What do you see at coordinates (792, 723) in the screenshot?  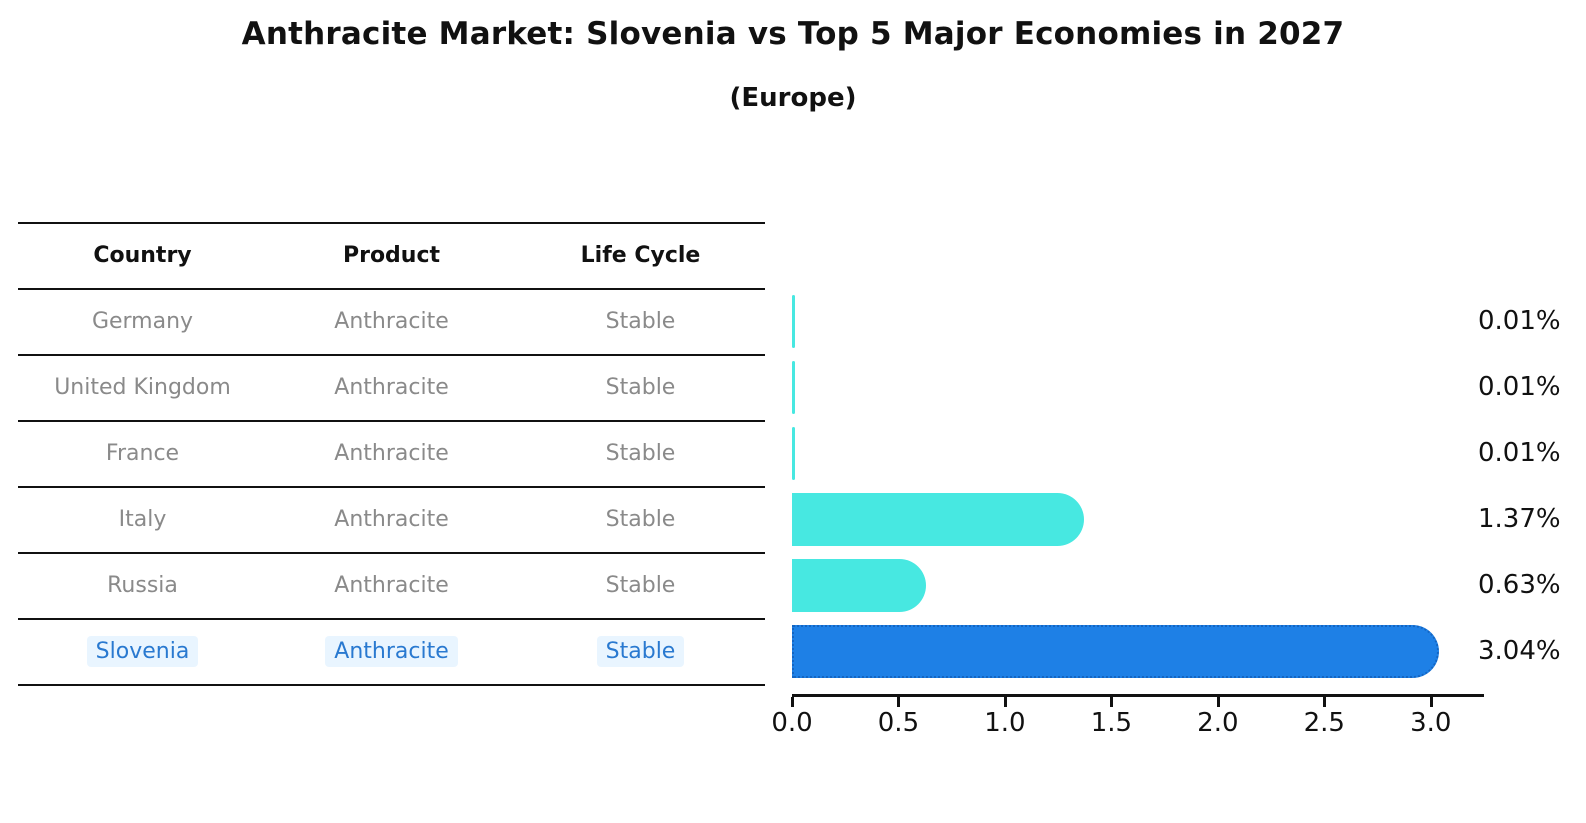 I see `x-tick-label: 0.0` at bounding box center [792, 723].